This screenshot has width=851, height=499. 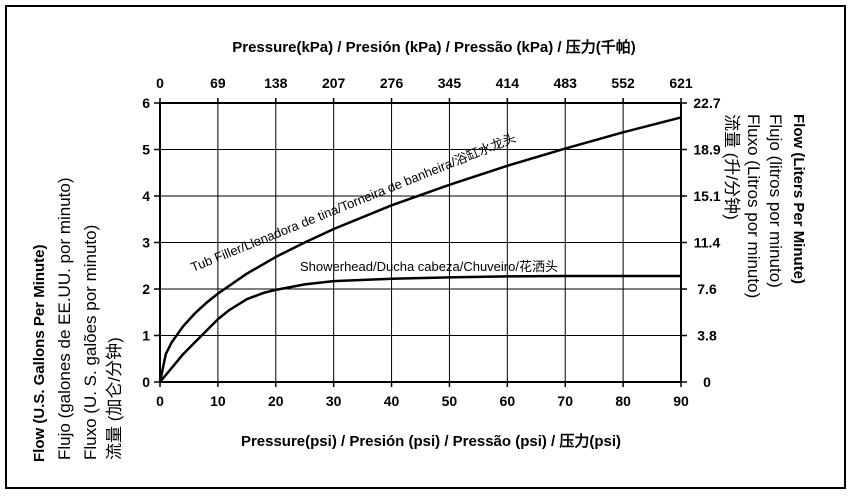 I want to click on top-tick-label: 138, so click(x=276, y=83).